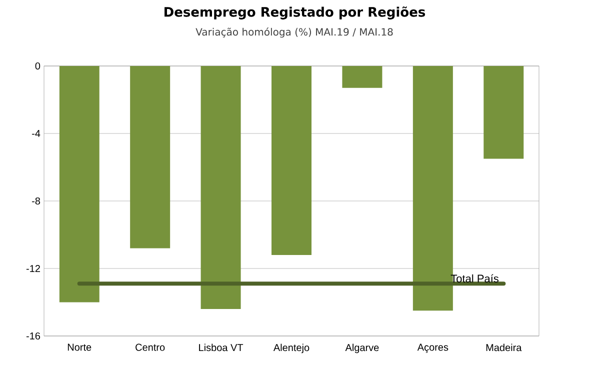  I want to click on x-tick-label: Açores, so click(432, 348).